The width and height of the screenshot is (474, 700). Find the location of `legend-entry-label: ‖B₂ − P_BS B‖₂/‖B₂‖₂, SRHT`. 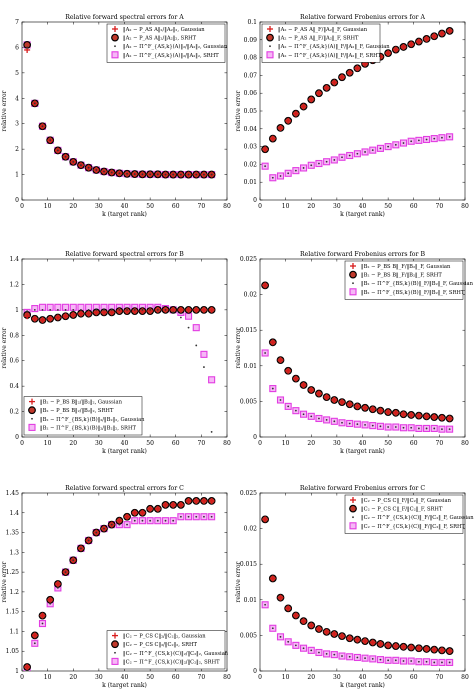

legend-entry-label: ‖B₂ − P_BS B‖₂/‖B₂‖₂, SRHT is located at coordinates (77, 411).